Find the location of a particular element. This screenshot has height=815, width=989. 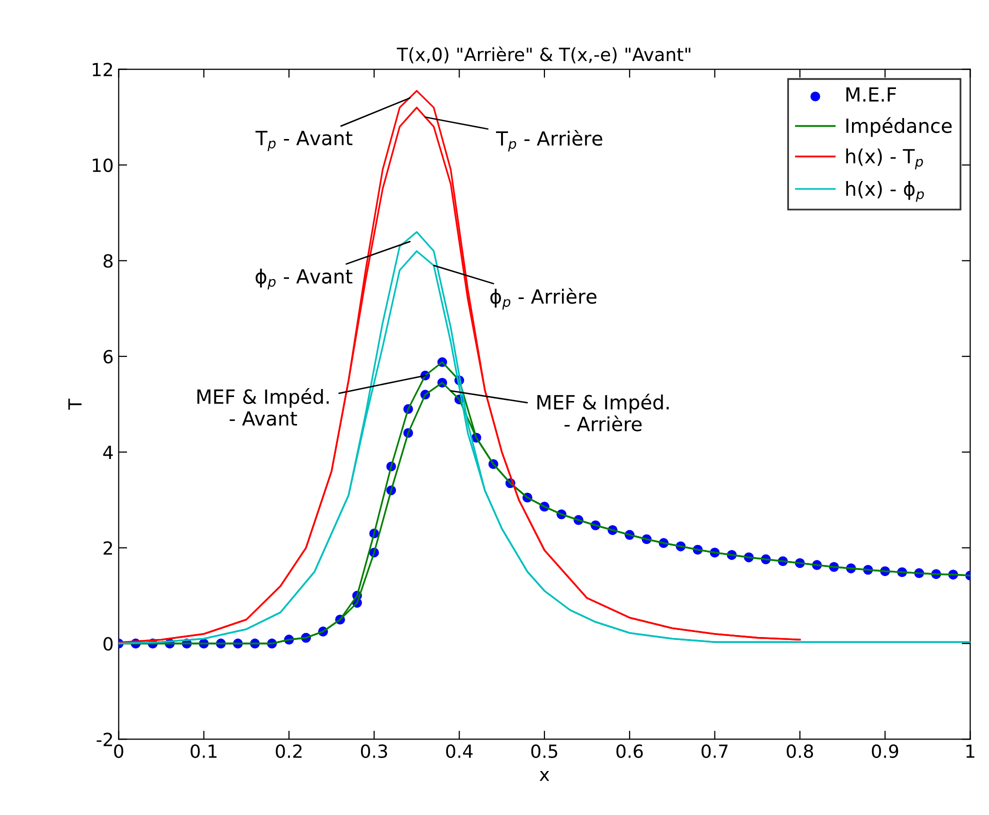

y-tick-label: 10 is located at coordinates (102, 165).